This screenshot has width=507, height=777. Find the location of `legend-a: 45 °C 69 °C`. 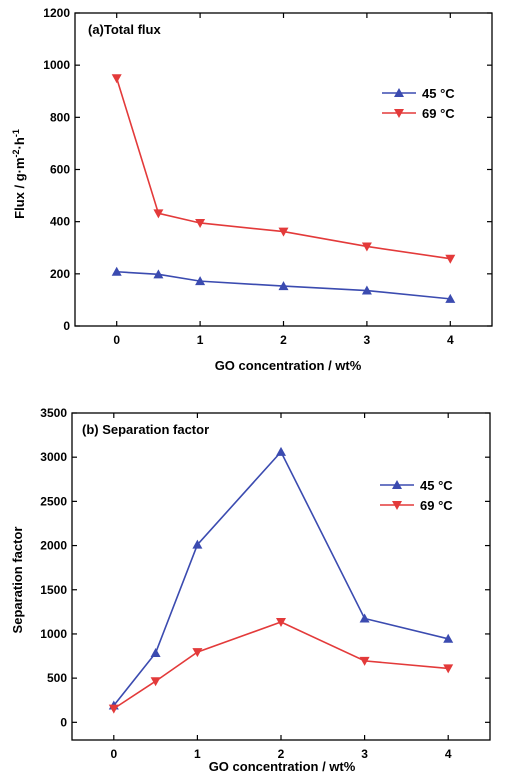

legend-a: 45 °C 69 °C is located at coordinates (418, 103).